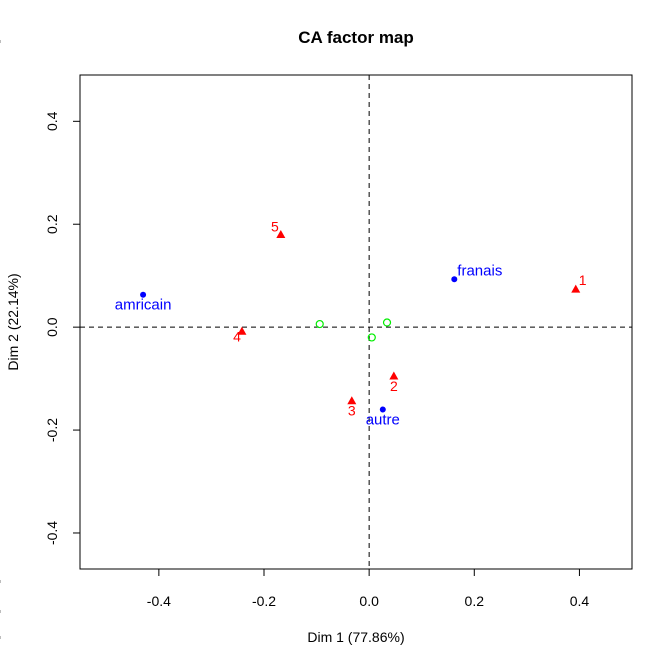 Image resolution: width=671 pixels, height=666 pixels. What do you see at coordinates (143, 305) in the screenshot?
I see `point-label: amricain` at bounding box center [143, 305].